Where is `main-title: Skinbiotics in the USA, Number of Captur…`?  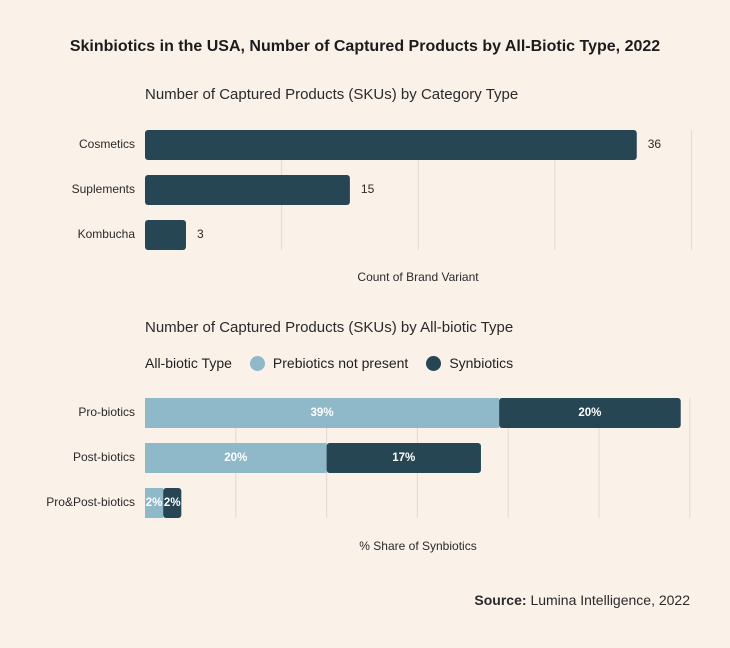 main-title: Skinbiotics in the USA, Number of Captur… is located at coordinates (365, 46).